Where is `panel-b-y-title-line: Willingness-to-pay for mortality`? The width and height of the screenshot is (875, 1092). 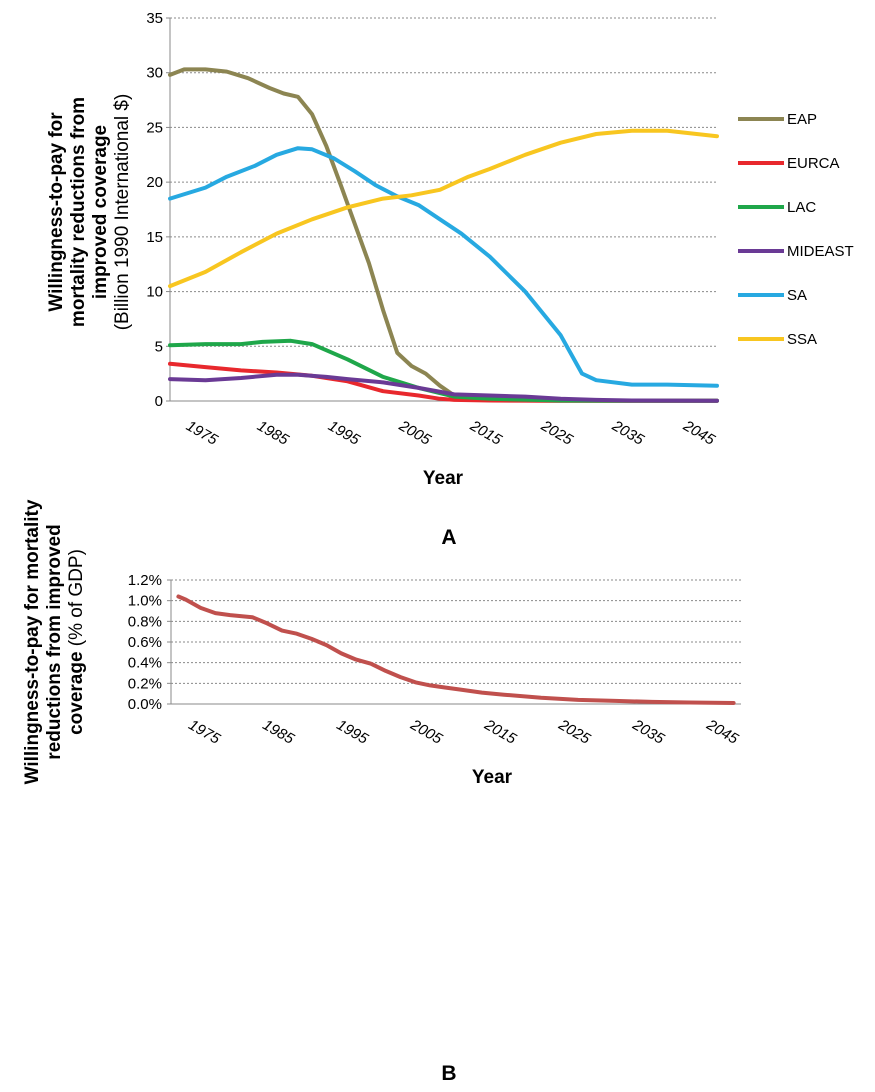 panel-b-y-title-line: Willingness-to-pay for mortality is located at coordinates (32, 641).